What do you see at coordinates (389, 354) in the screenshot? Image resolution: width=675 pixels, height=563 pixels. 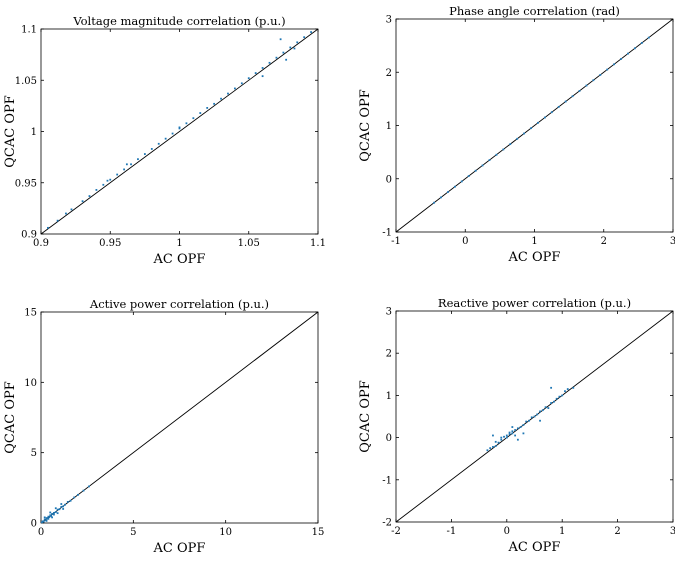 I see `y-tick-label: 2` at bounding box center [389, 354].